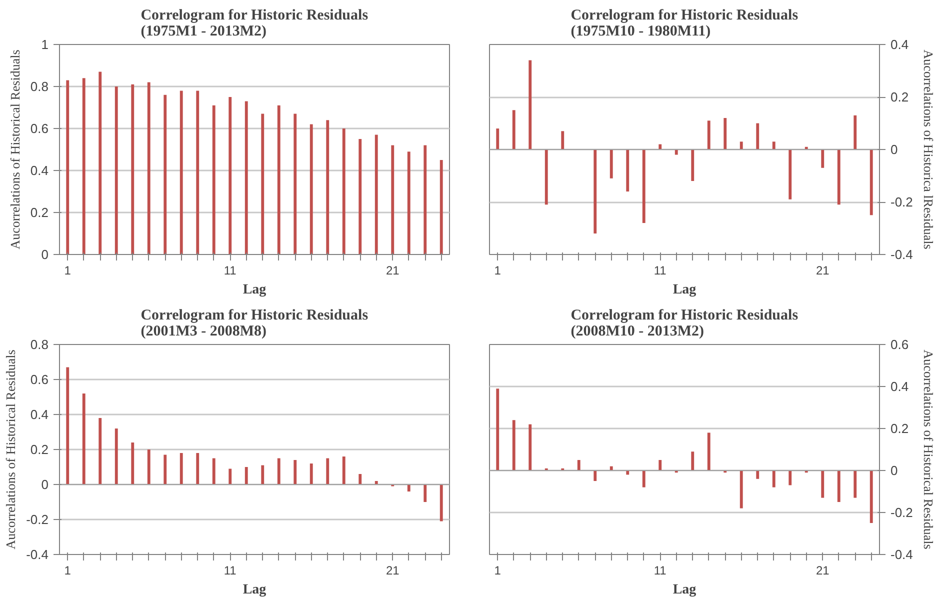  Describe the element at coordinates (928, 150) in the screenshot. I see `y2-axis-title: Aucorrelations of Historica lResiduals` at that location.